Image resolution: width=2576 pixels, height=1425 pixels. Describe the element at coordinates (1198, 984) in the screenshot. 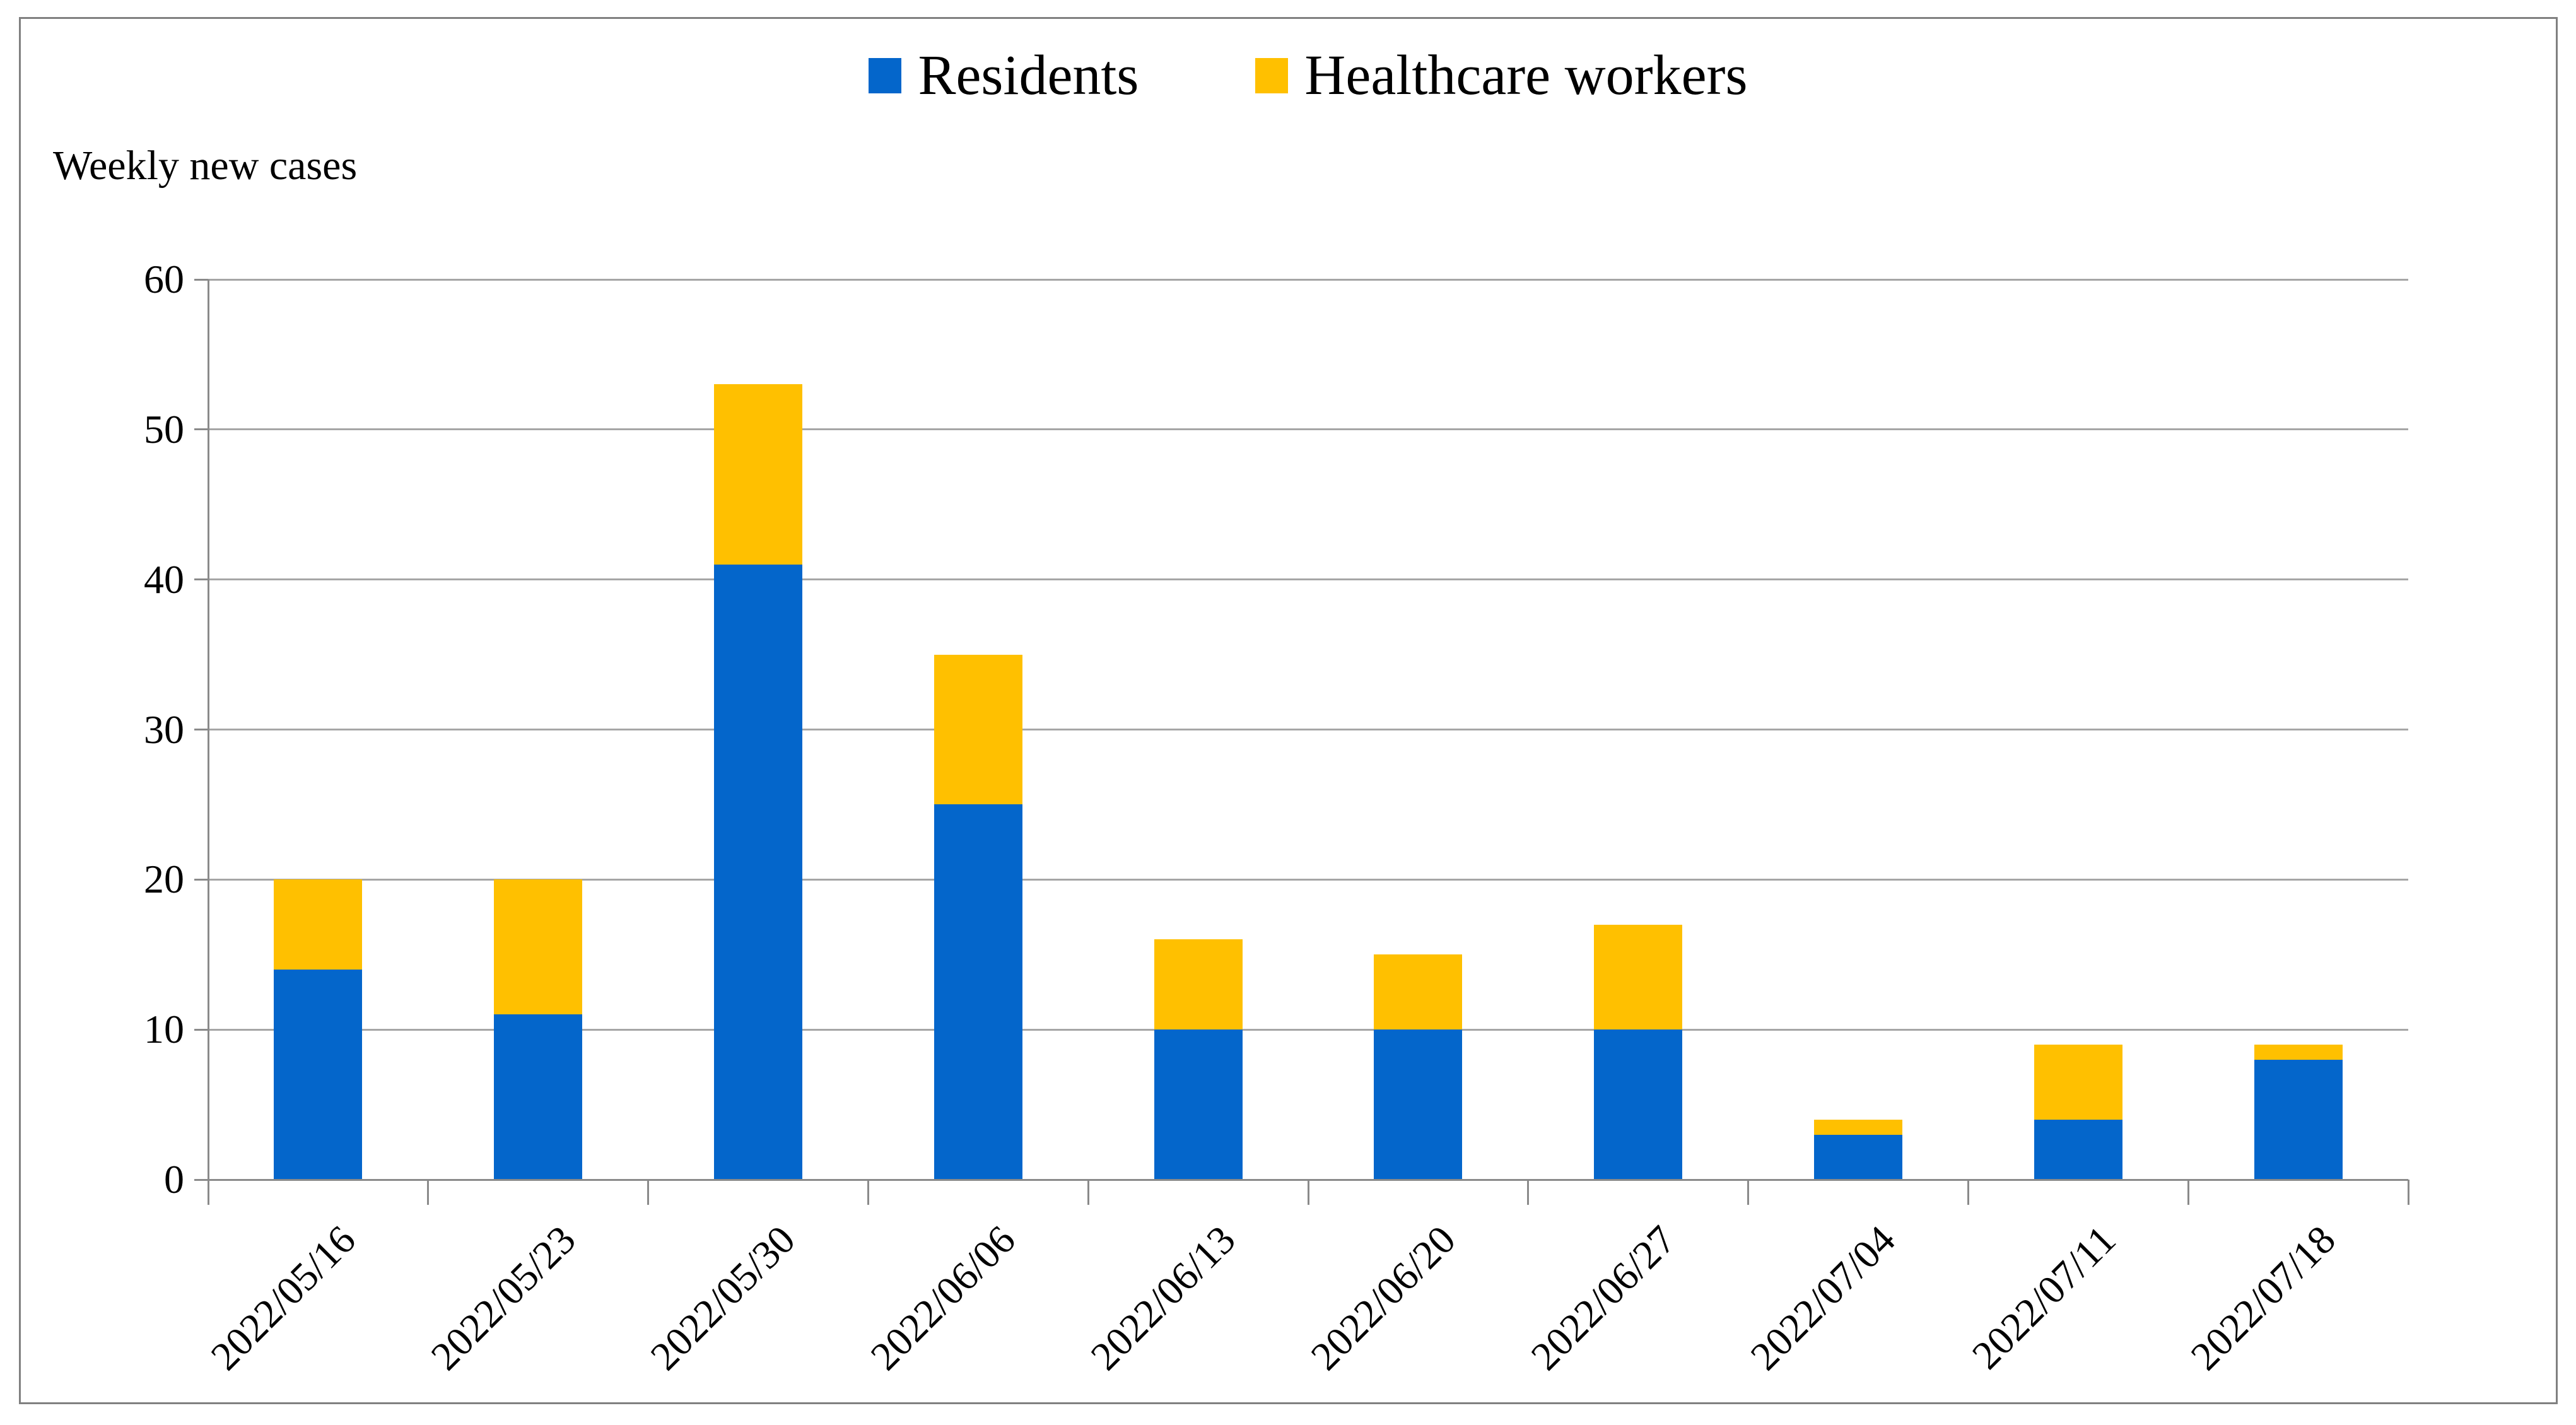

I see `bar-healthcare-workers-2022/06/13` at that location.